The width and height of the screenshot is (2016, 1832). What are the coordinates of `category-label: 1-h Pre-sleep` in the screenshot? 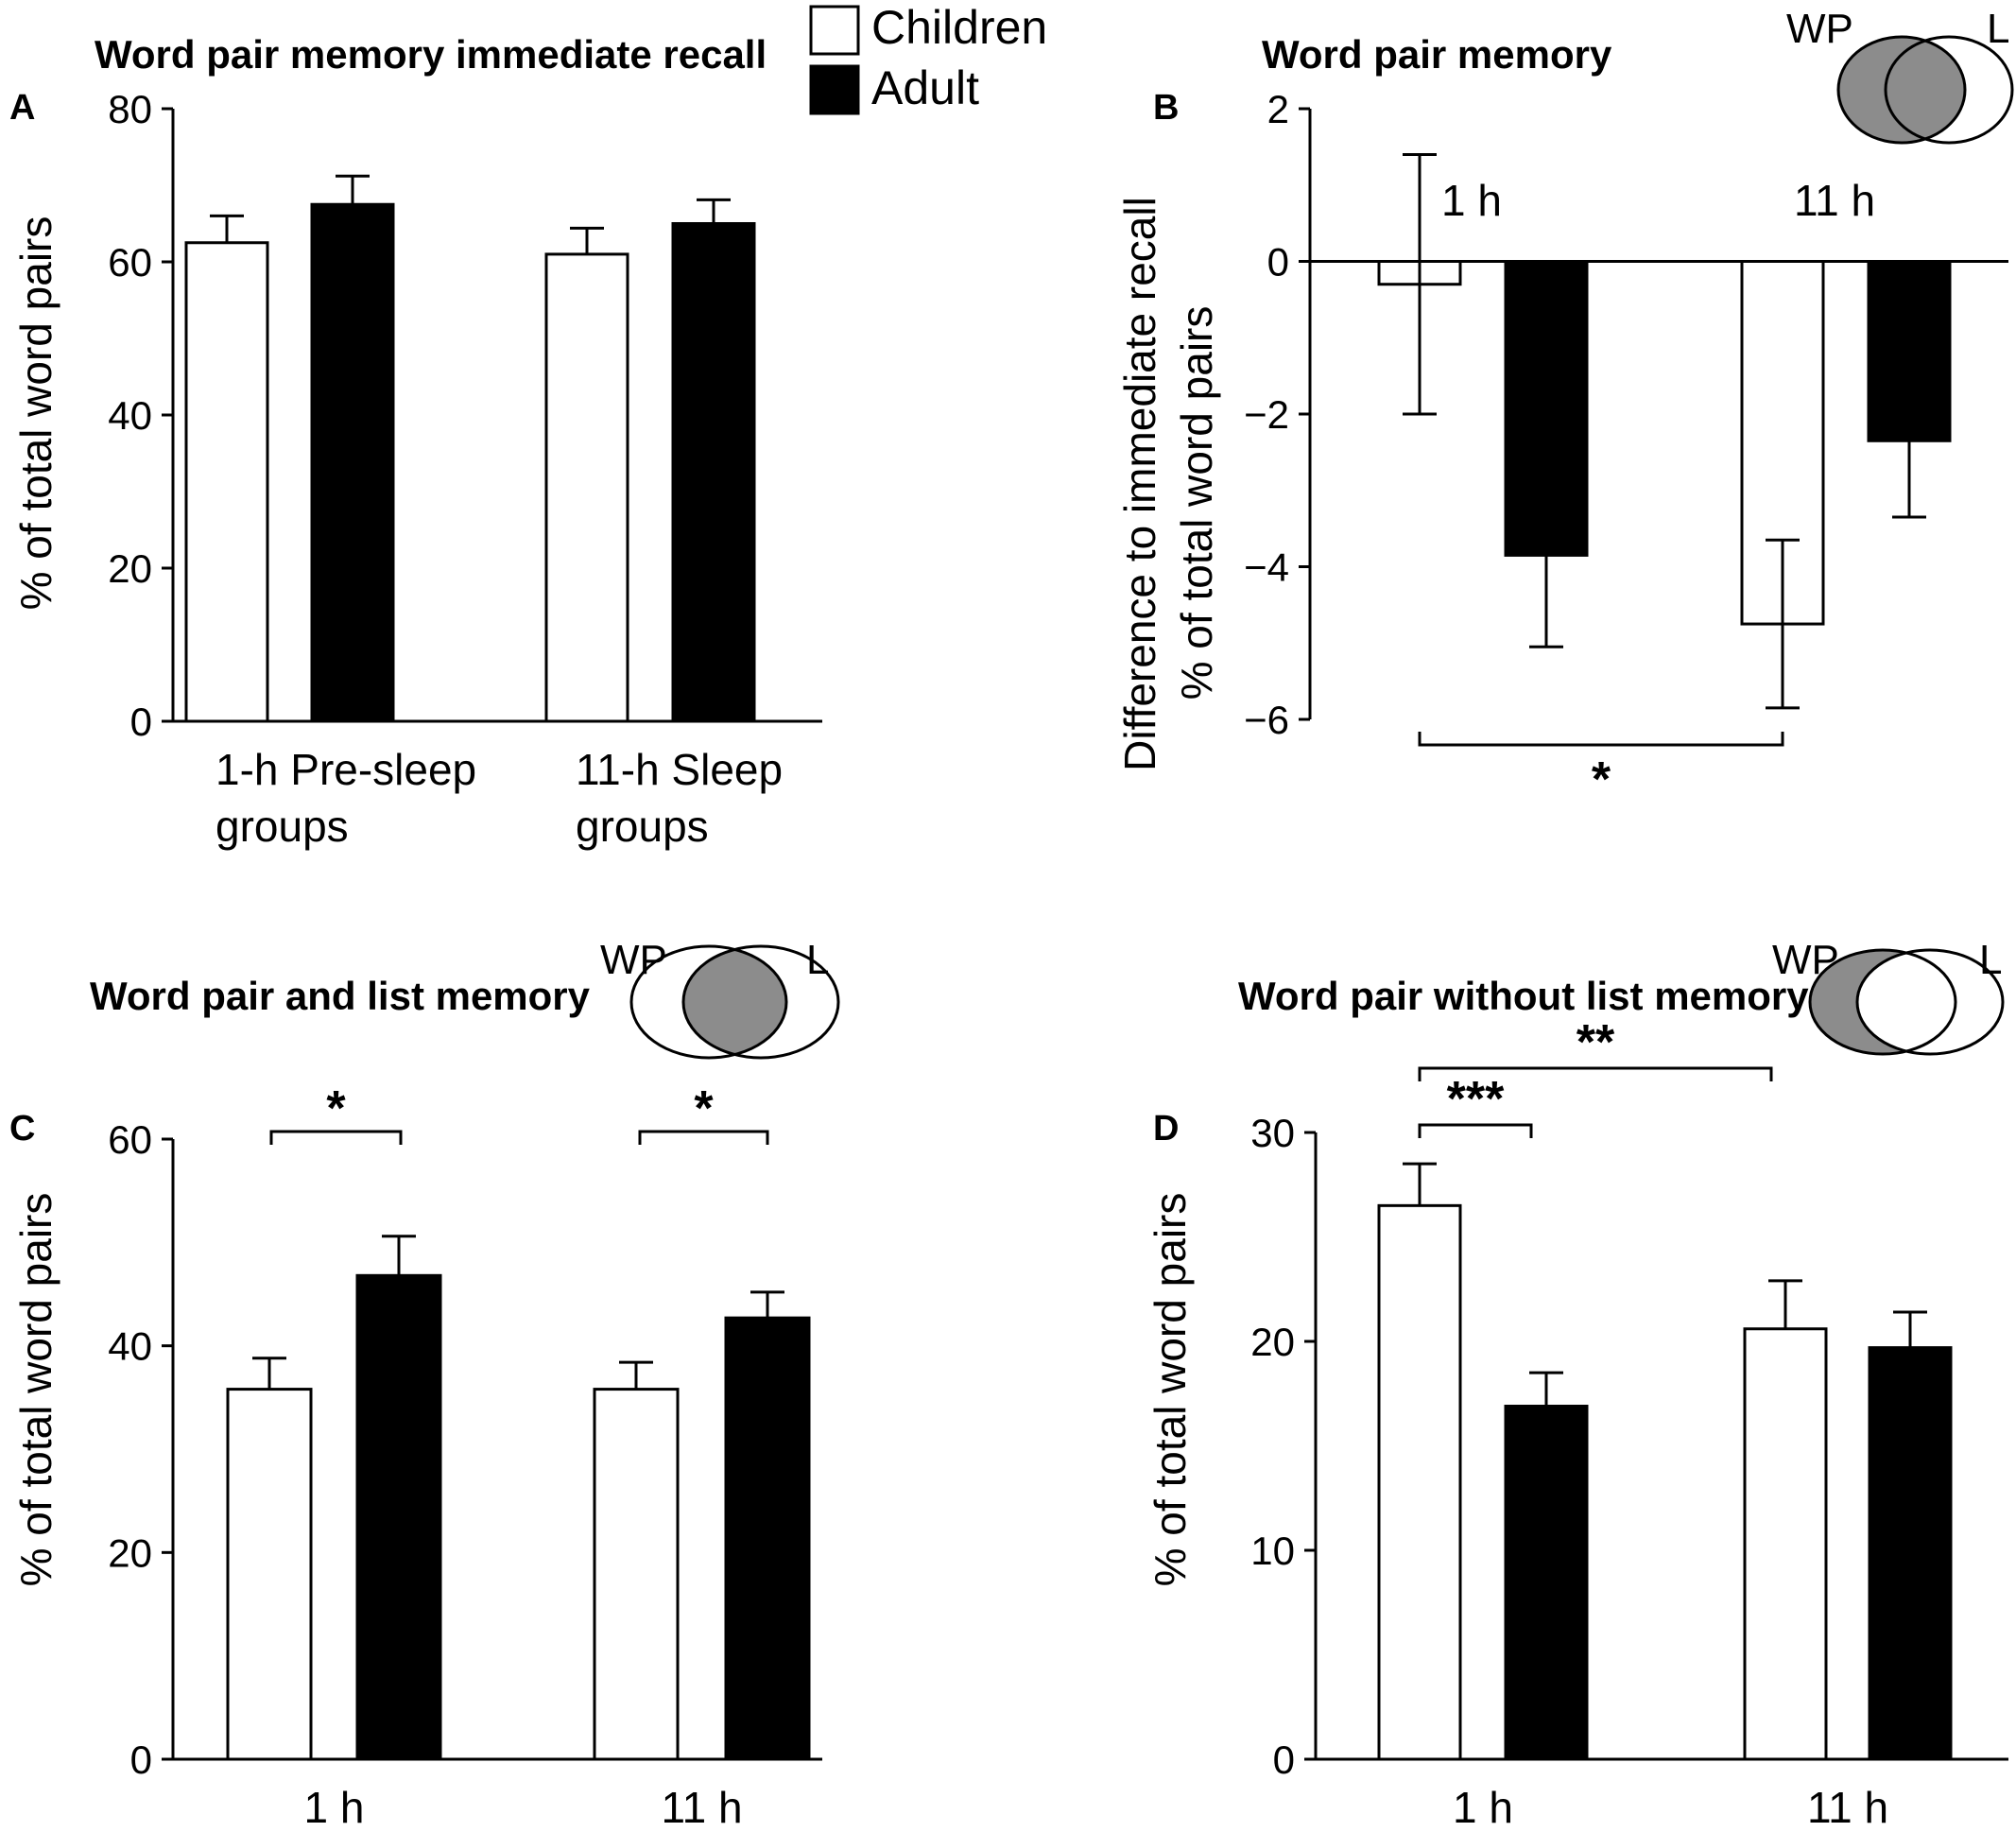 It's located at (345, 769).